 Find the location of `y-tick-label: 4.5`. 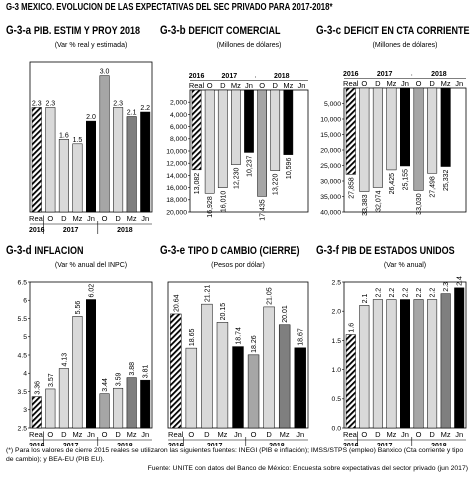

y-tick-label: 4.5 is located at coordinates (23, 355).